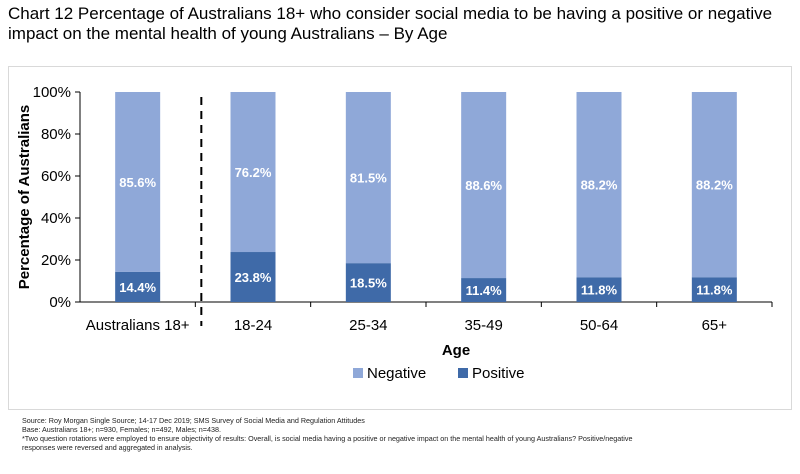 The image size is (800, 474). I want to click on x-tick-label: 35-49, so click(483, 325).